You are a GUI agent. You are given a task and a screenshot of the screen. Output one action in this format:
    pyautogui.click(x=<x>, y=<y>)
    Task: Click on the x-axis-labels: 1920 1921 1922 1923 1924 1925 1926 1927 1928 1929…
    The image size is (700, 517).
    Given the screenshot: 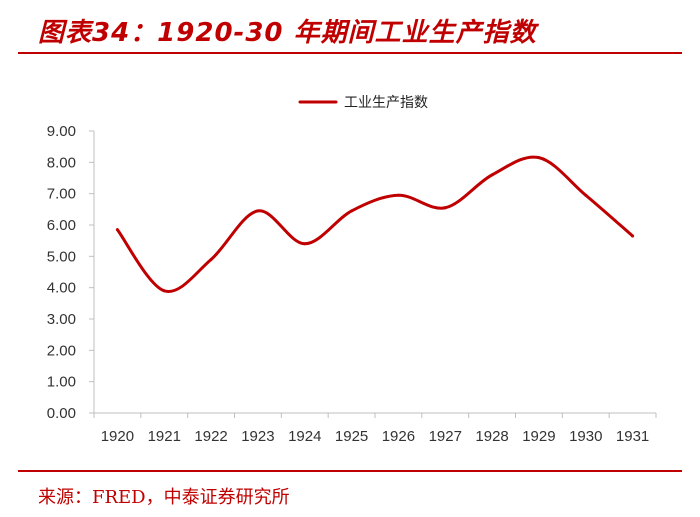 What is the action you would take?
    pyautogui.click(x=375, y=436)
    